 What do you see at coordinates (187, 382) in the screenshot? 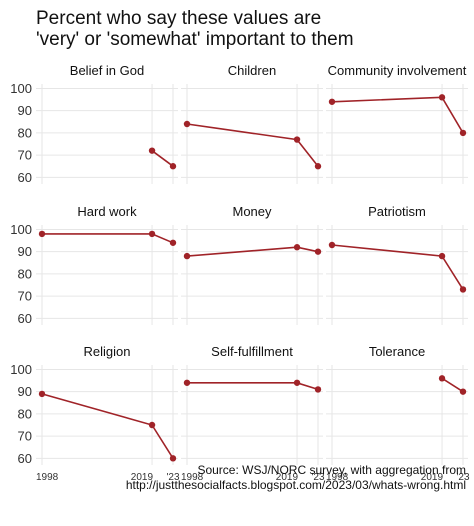
I see `data-point-self-fulfillment-1998` at bounding box center [187, 382].